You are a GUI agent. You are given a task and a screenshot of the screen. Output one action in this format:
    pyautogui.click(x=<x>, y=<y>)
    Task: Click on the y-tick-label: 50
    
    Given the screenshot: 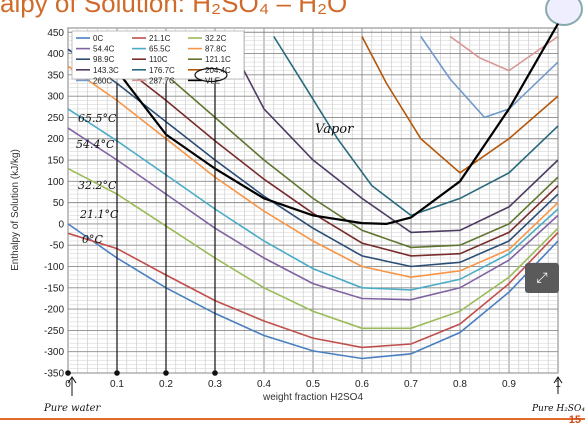 What is the action you would take?
    pyautogui.click(x=59, y=203)
    